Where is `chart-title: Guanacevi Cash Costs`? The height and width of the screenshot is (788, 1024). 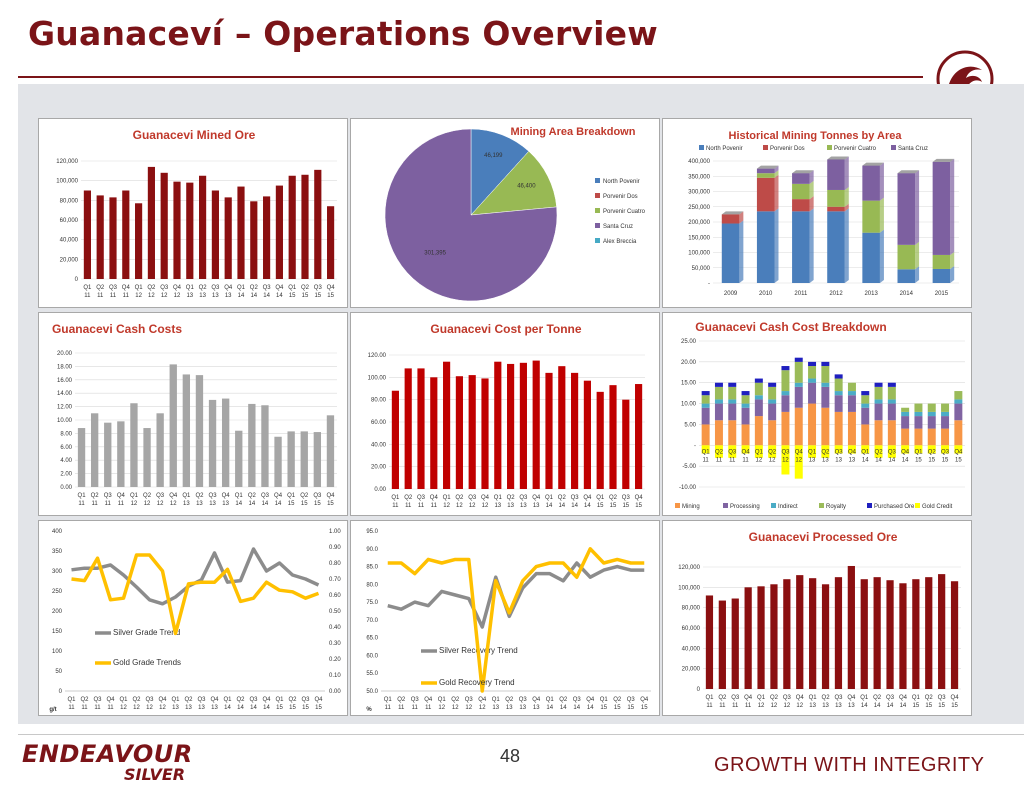
chart-title: Guanacevi Cash Costs is located at coordinates (117, 329).